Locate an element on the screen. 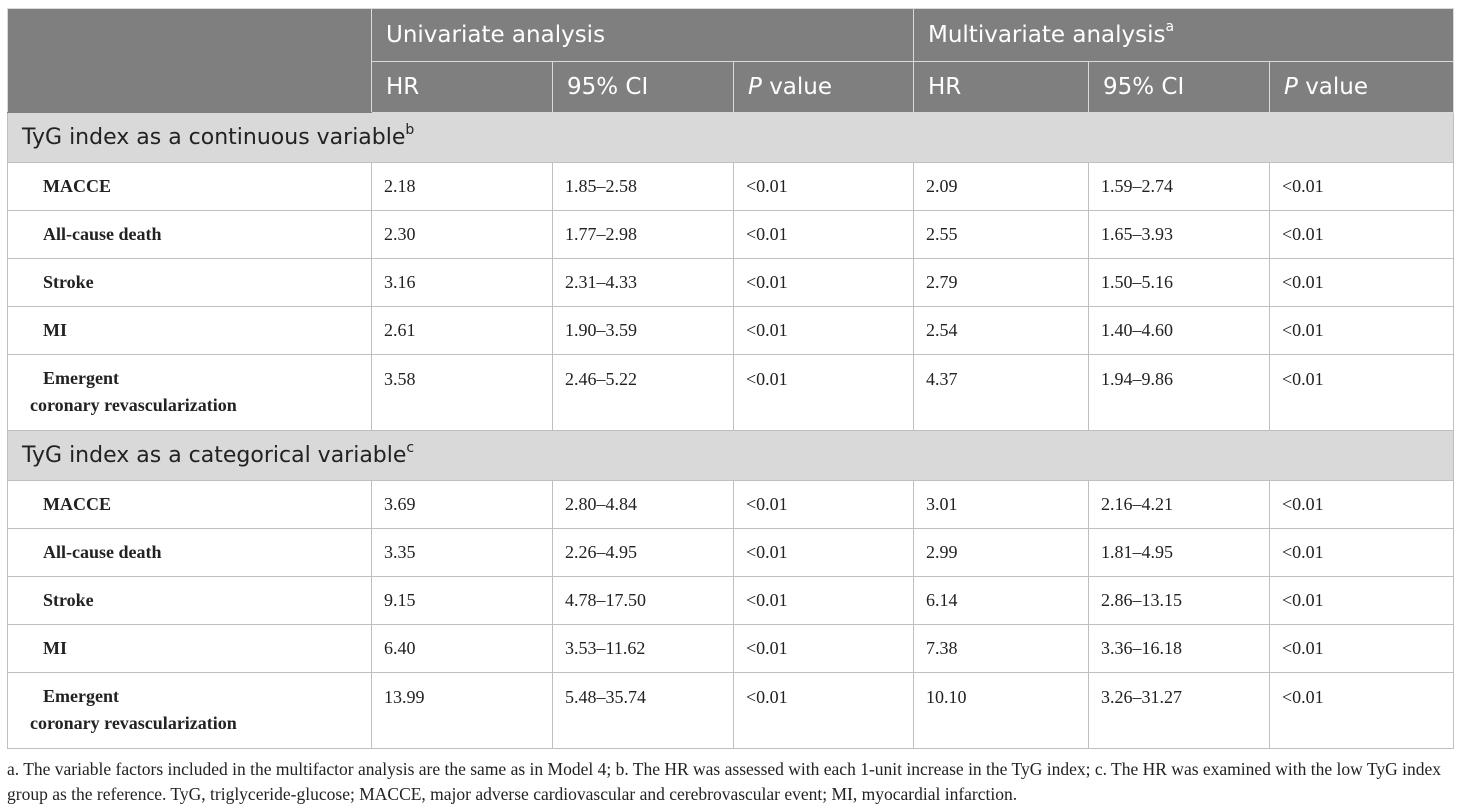  cell-m-hr: 7.38 is located at coordinates (1001, 648).